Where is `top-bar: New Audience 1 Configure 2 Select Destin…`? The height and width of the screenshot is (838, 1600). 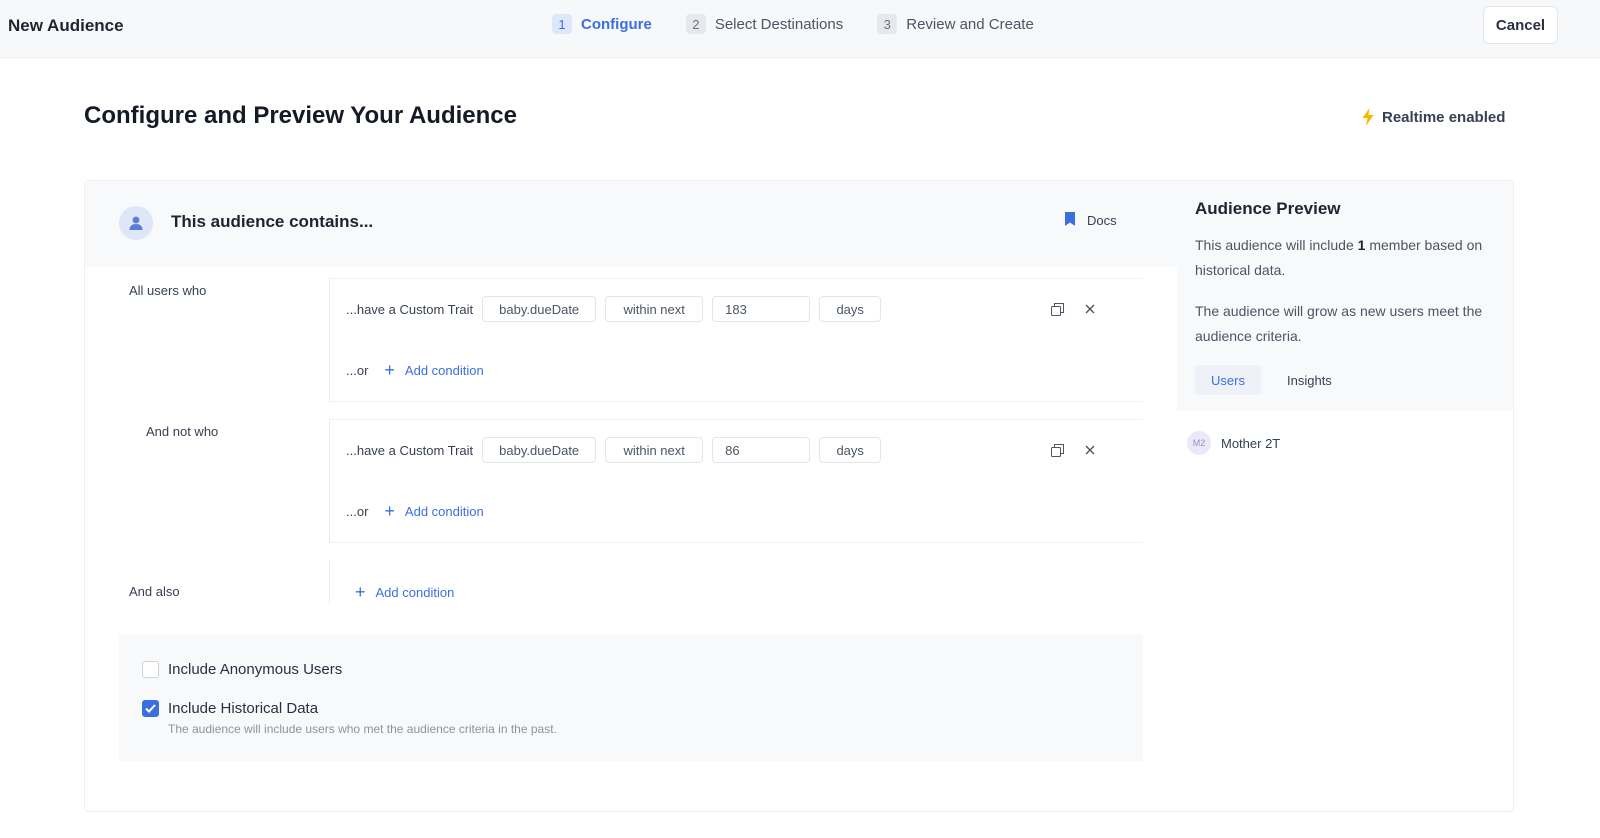 top-bar: New Audience 1 Configure 2 Select Destin… is located at coordinates (800, 29).